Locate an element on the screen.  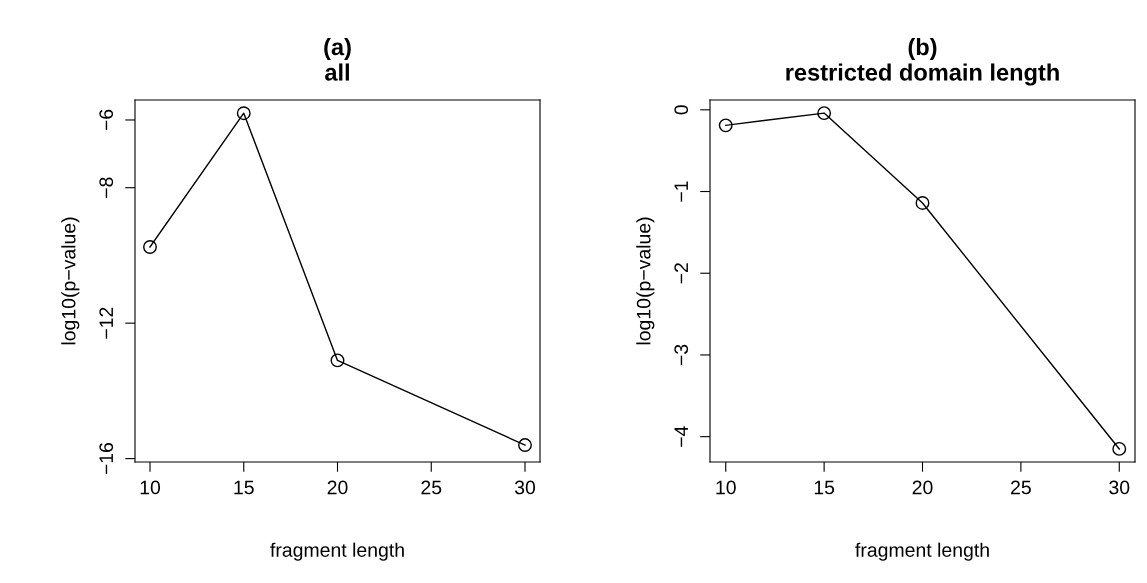
y-tick-label: −12 is located at coordinates (106, 323).